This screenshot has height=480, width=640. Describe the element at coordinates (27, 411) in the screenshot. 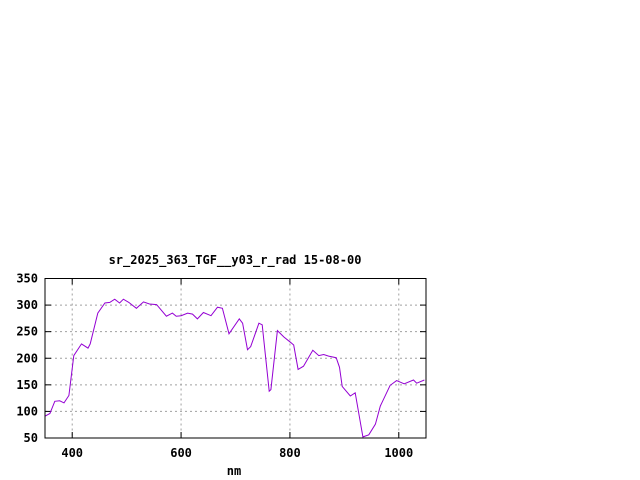

I see `y-tick-label: 100` at that location.